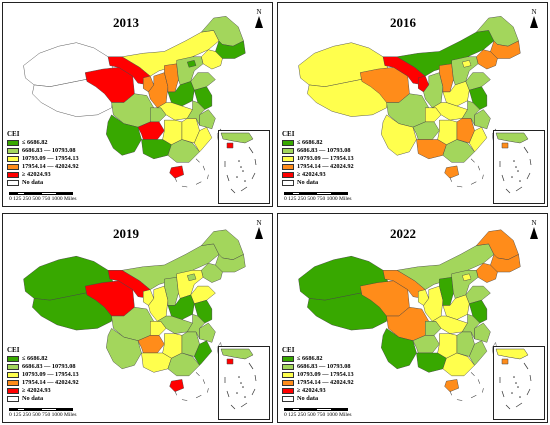 The height and width of the screenshot is (425, 550). Describe the element at coordinates (190, 284) in the screenshot. I see `region-hebei-2019` at that location.